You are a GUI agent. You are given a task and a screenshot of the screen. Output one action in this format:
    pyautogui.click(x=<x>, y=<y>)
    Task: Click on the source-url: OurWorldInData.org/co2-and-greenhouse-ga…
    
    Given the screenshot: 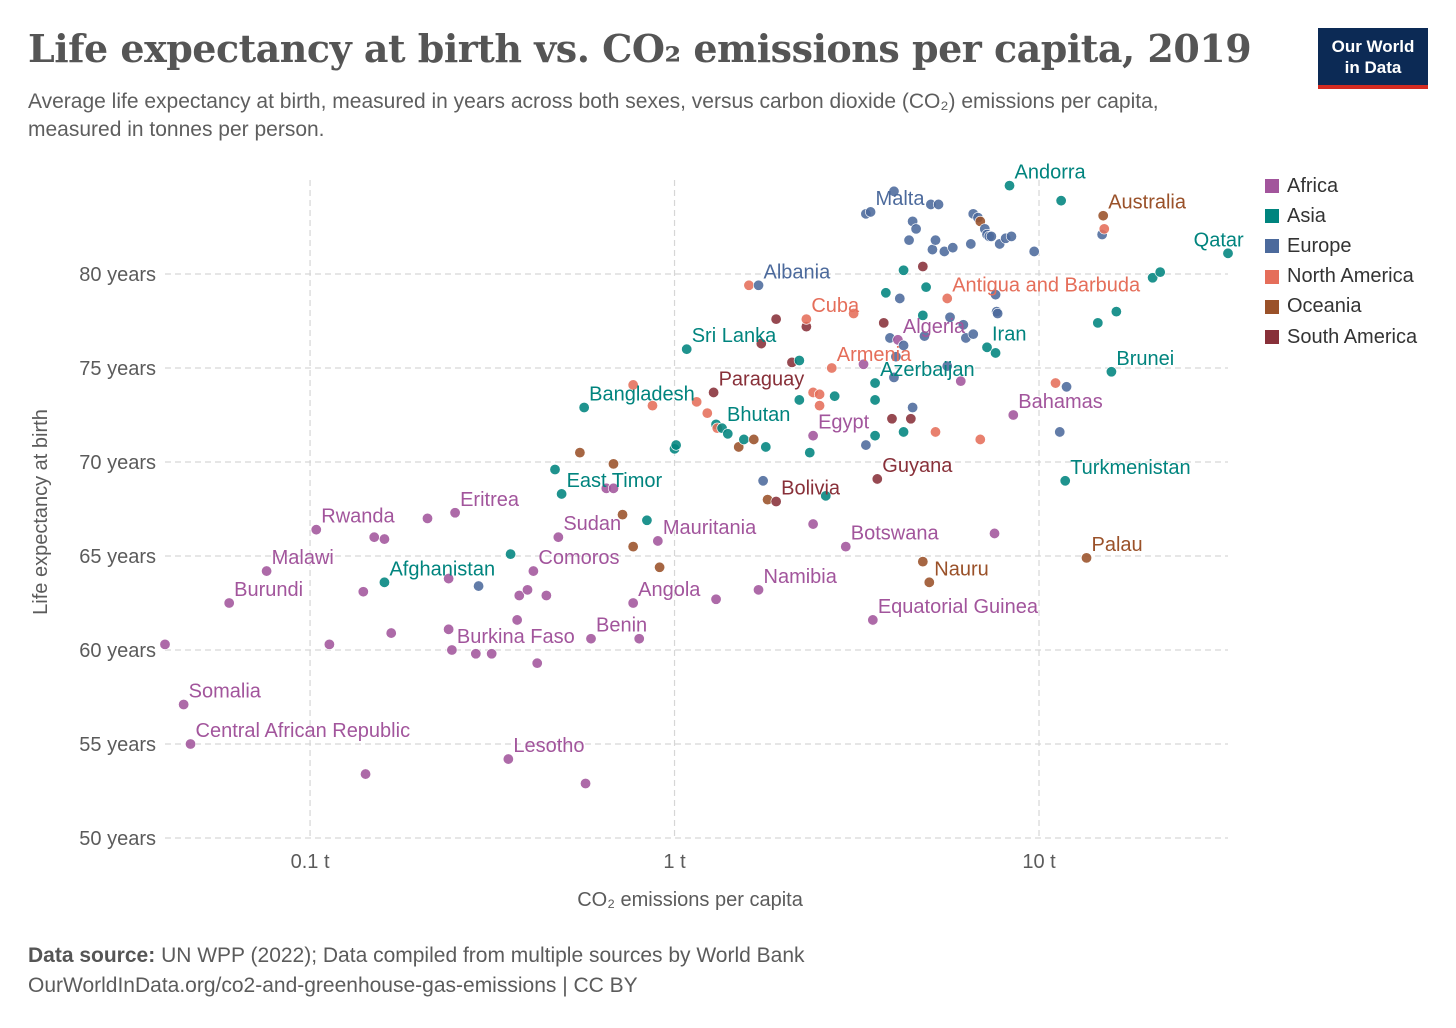 What is the action you would take?
    pyautogui.click(x=333, y=985)
    